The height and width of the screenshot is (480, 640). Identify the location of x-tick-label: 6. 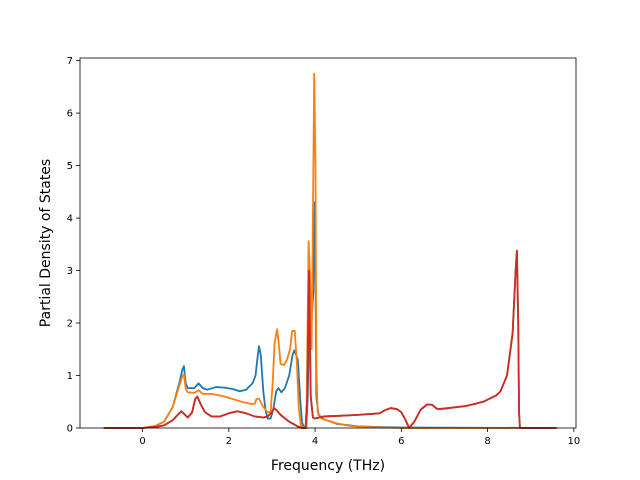
(401, 441).